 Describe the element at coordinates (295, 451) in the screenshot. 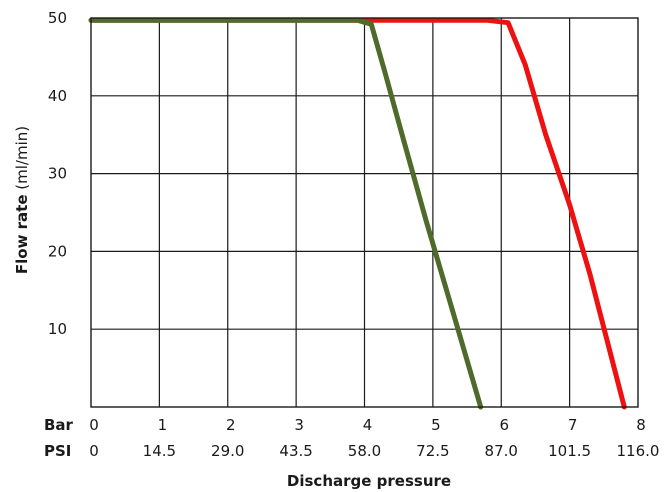

I see `psi-tick-label: 43.5` at that location.